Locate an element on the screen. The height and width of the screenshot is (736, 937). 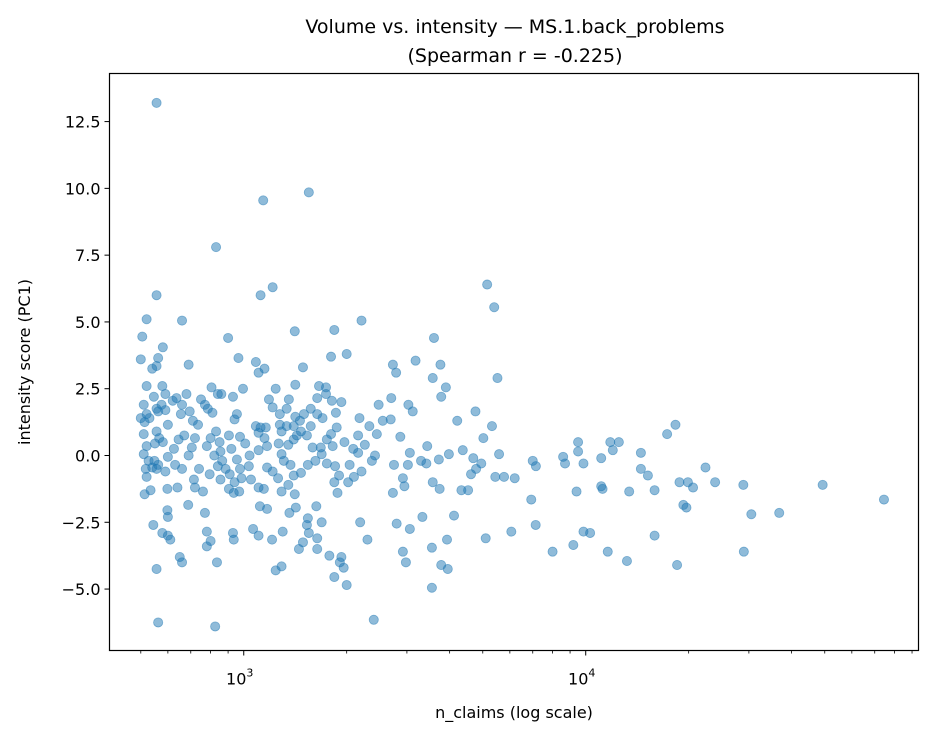
y-tick-label: −5.0 is located at coordinates (81, 589).